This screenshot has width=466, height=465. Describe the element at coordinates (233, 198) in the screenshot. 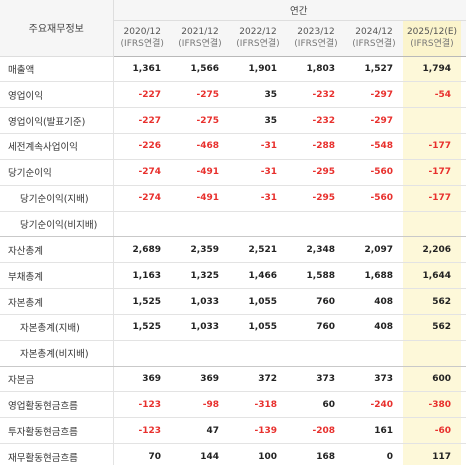

I see `table-row: 당기순이익(지배) -274 -491 -31 -295 -560 -177` at that location.